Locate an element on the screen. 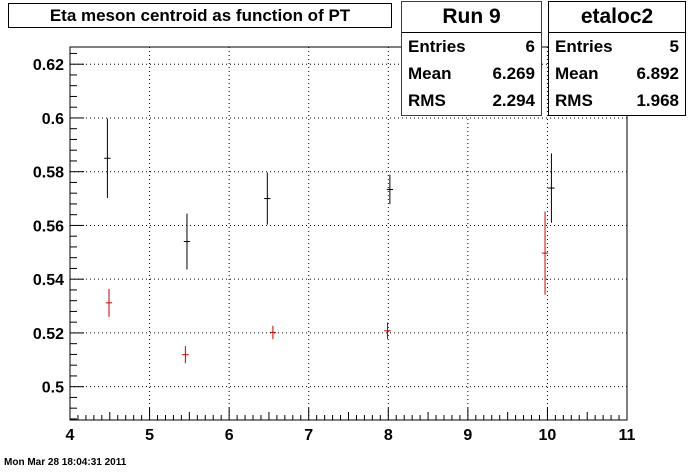  x-tick-label: 5 is located at coordinates (149, 435).